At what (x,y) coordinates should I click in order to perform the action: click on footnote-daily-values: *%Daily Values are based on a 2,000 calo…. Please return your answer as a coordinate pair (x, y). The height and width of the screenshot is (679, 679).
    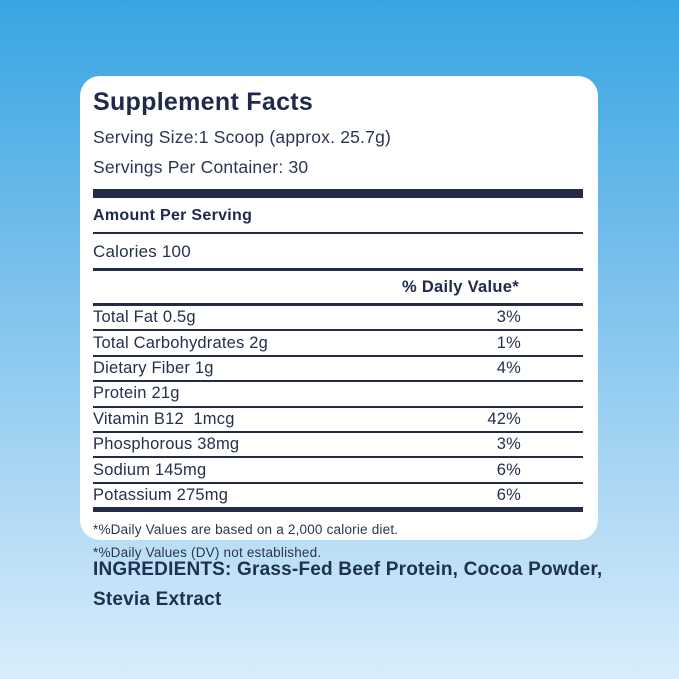
    Looking at the image, I should click on (246, 529).